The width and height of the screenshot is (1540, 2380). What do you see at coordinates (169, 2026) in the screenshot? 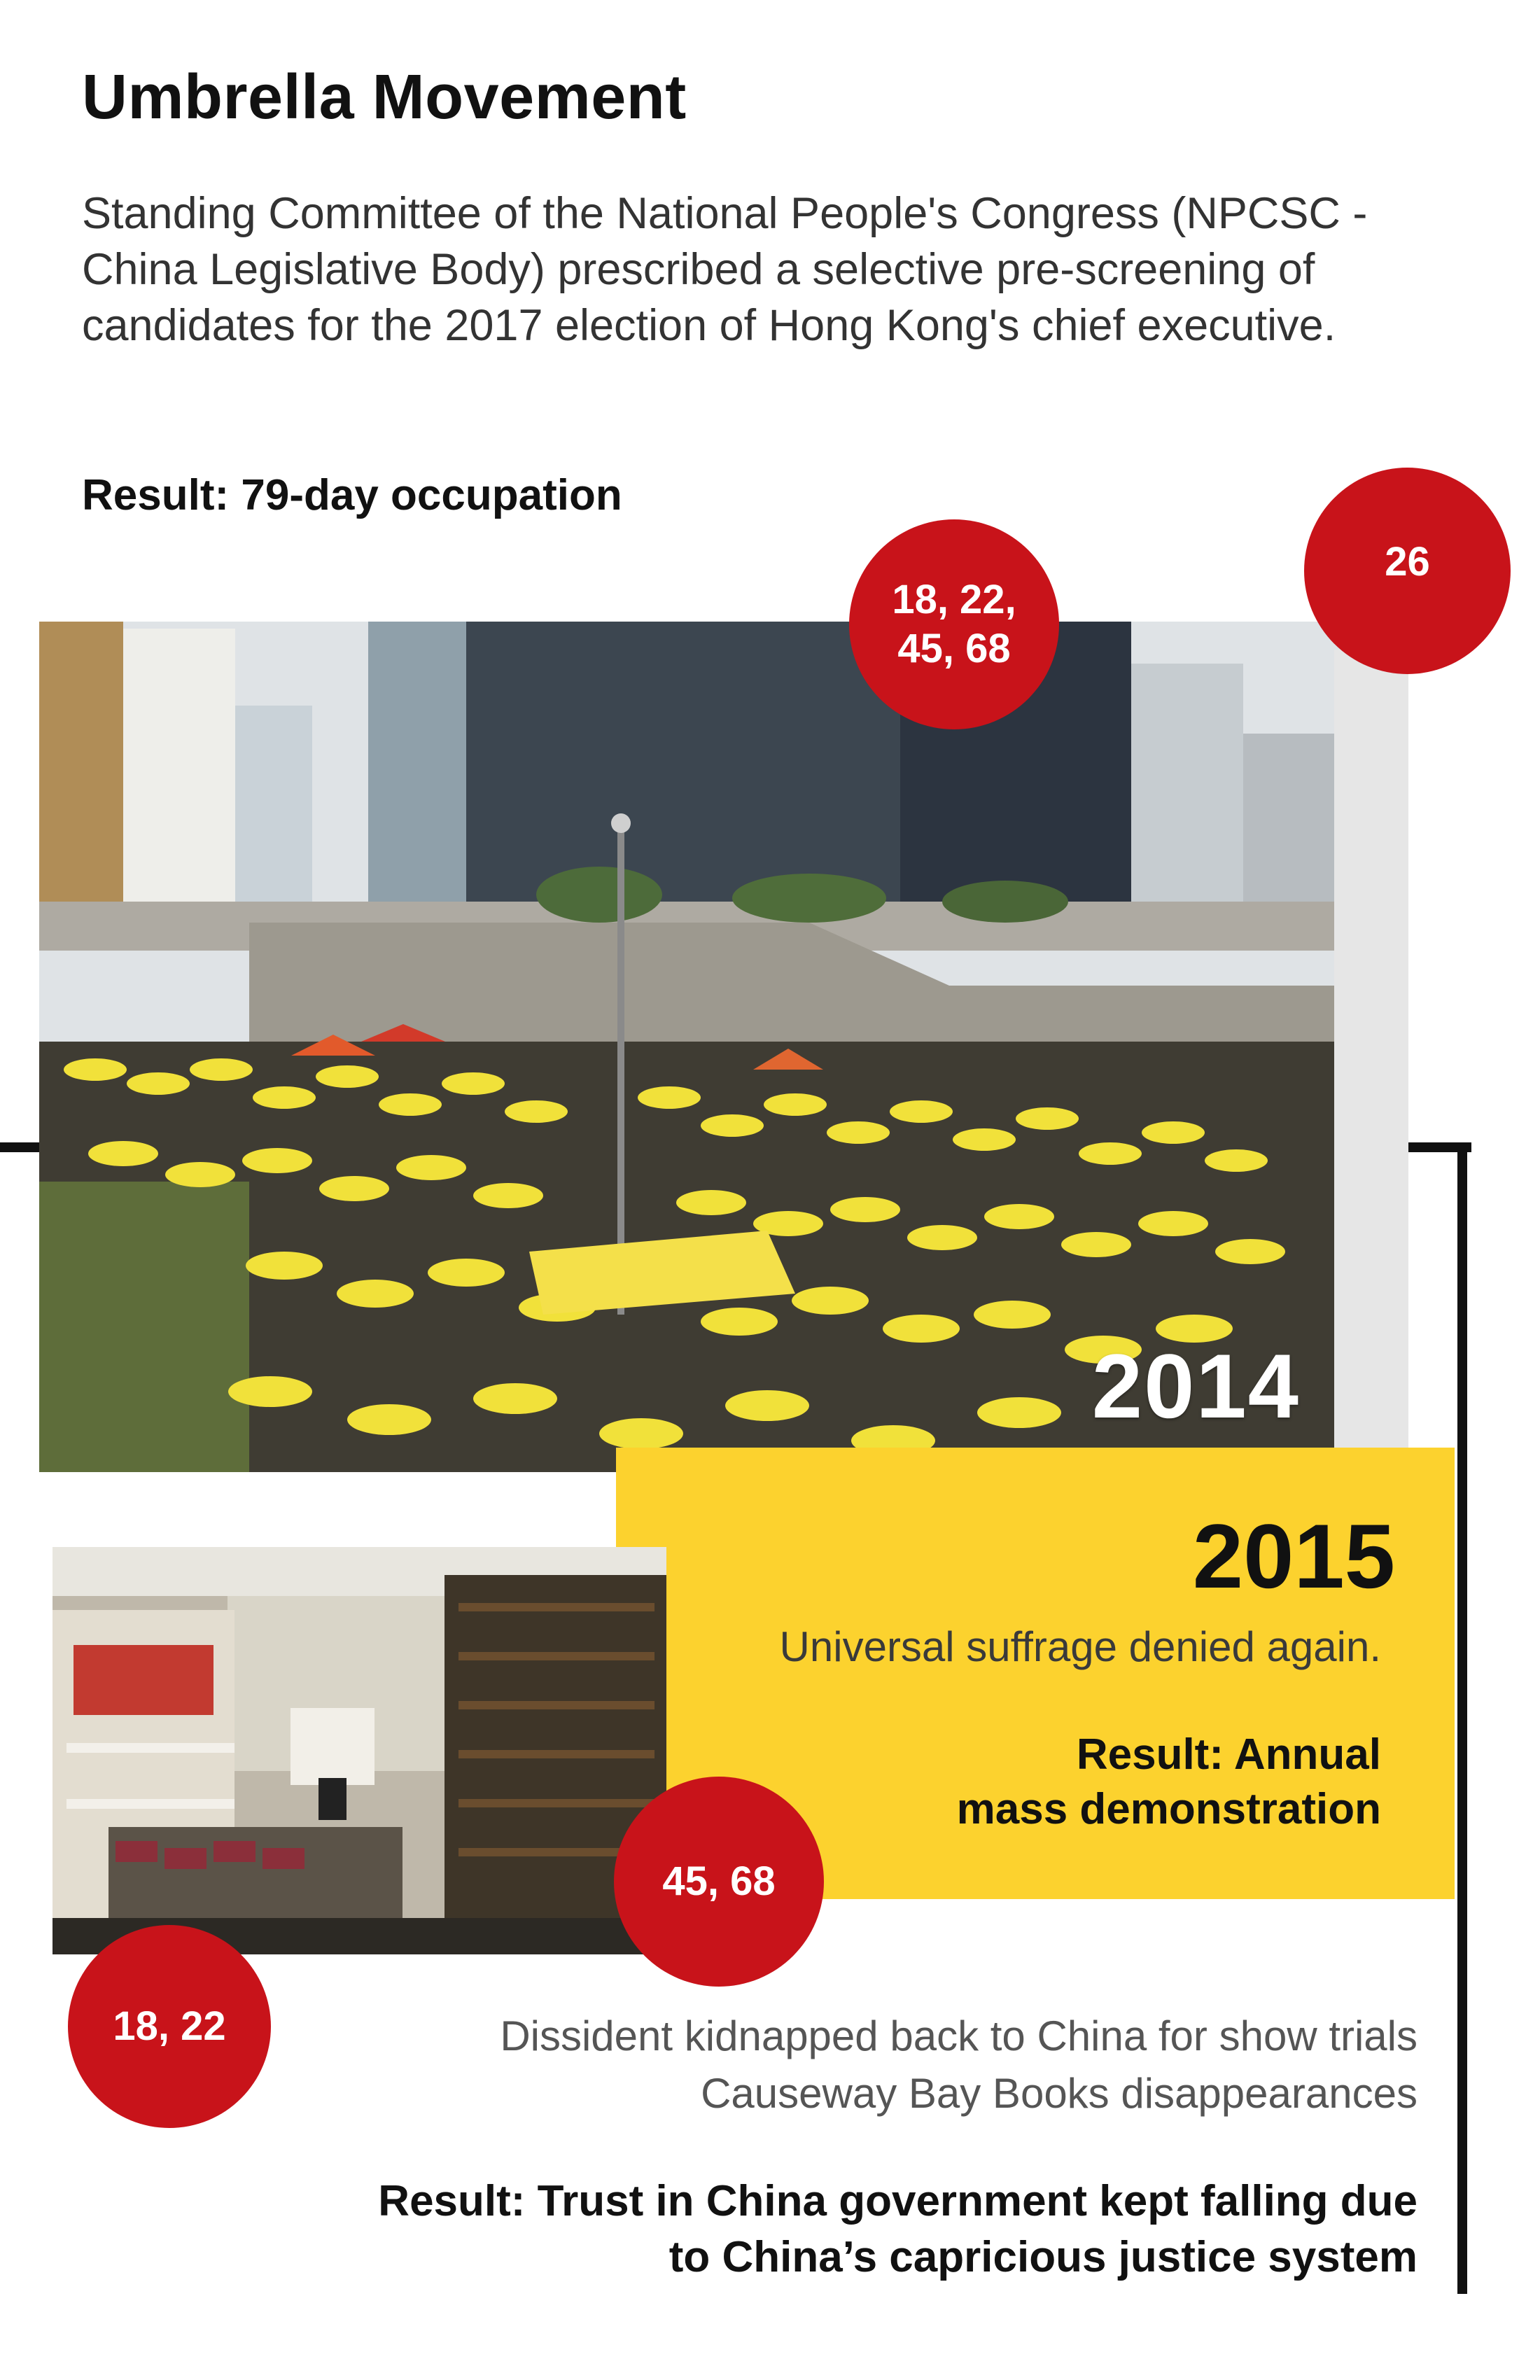
I see `badge-bookstore: 18, 22` at bounding box center [169, 2026].